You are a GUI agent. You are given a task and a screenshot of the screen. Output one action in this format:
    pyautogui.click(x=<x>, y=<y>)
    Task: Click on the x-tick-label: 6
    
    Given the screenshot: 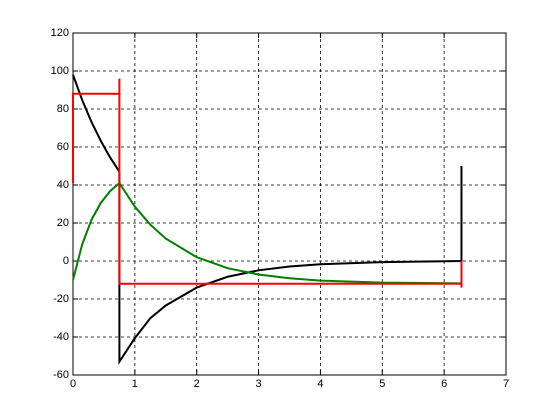 What is the action you would take?
    pyautogui.click(x=444, y=384)
    